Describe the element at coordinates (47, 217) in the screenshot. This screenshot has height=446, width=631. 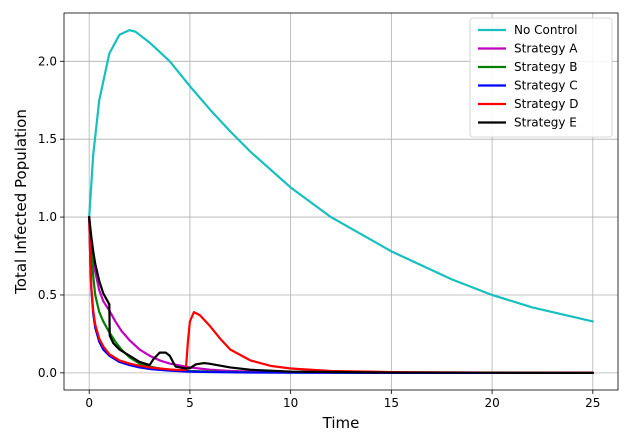
I see `y-tick-label: 1.0` at that location.